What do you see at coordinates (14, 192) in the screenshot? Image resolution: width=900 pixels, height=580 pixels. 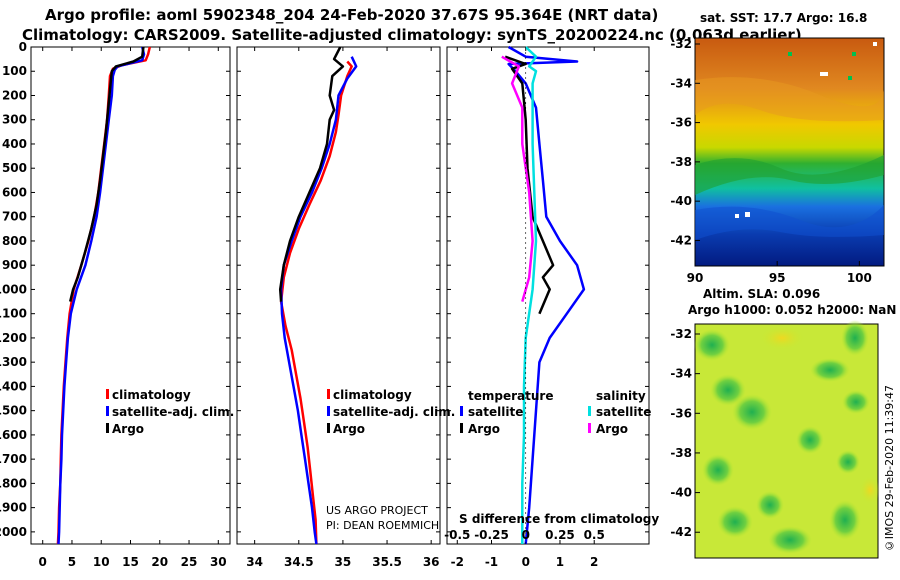 I see `depth-tick-label: 600` at bounding box center [14, 192].